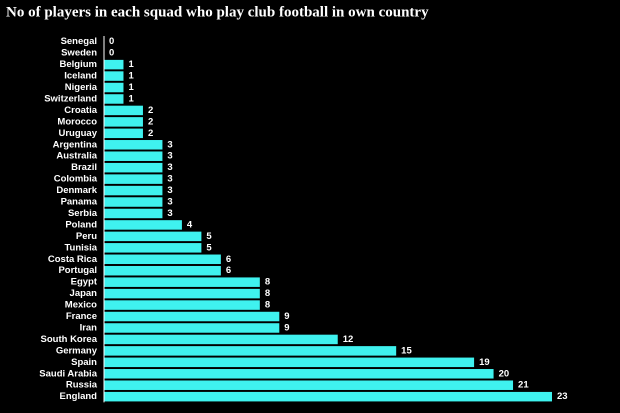 This screenshot has height=413, width=620. Describe the element at coordinates (86, 236) in the screenshot. I see `category-label: Peru` at that location.